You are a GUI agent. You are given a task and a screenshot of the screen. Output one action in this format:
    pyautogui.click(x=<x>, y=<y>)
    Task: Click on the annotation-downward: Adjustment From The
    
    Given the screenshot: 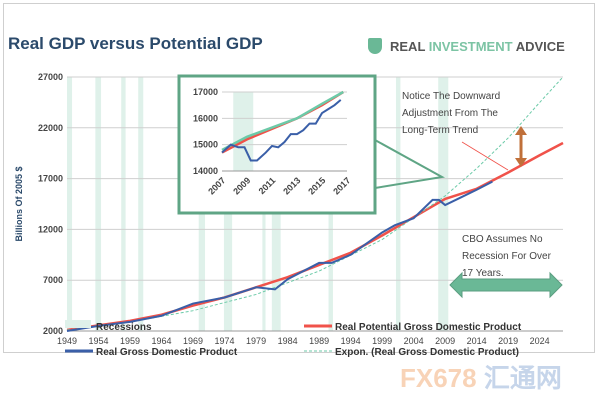 What is the action you would take?
    pyautogui.click(x=450, y=113)
    